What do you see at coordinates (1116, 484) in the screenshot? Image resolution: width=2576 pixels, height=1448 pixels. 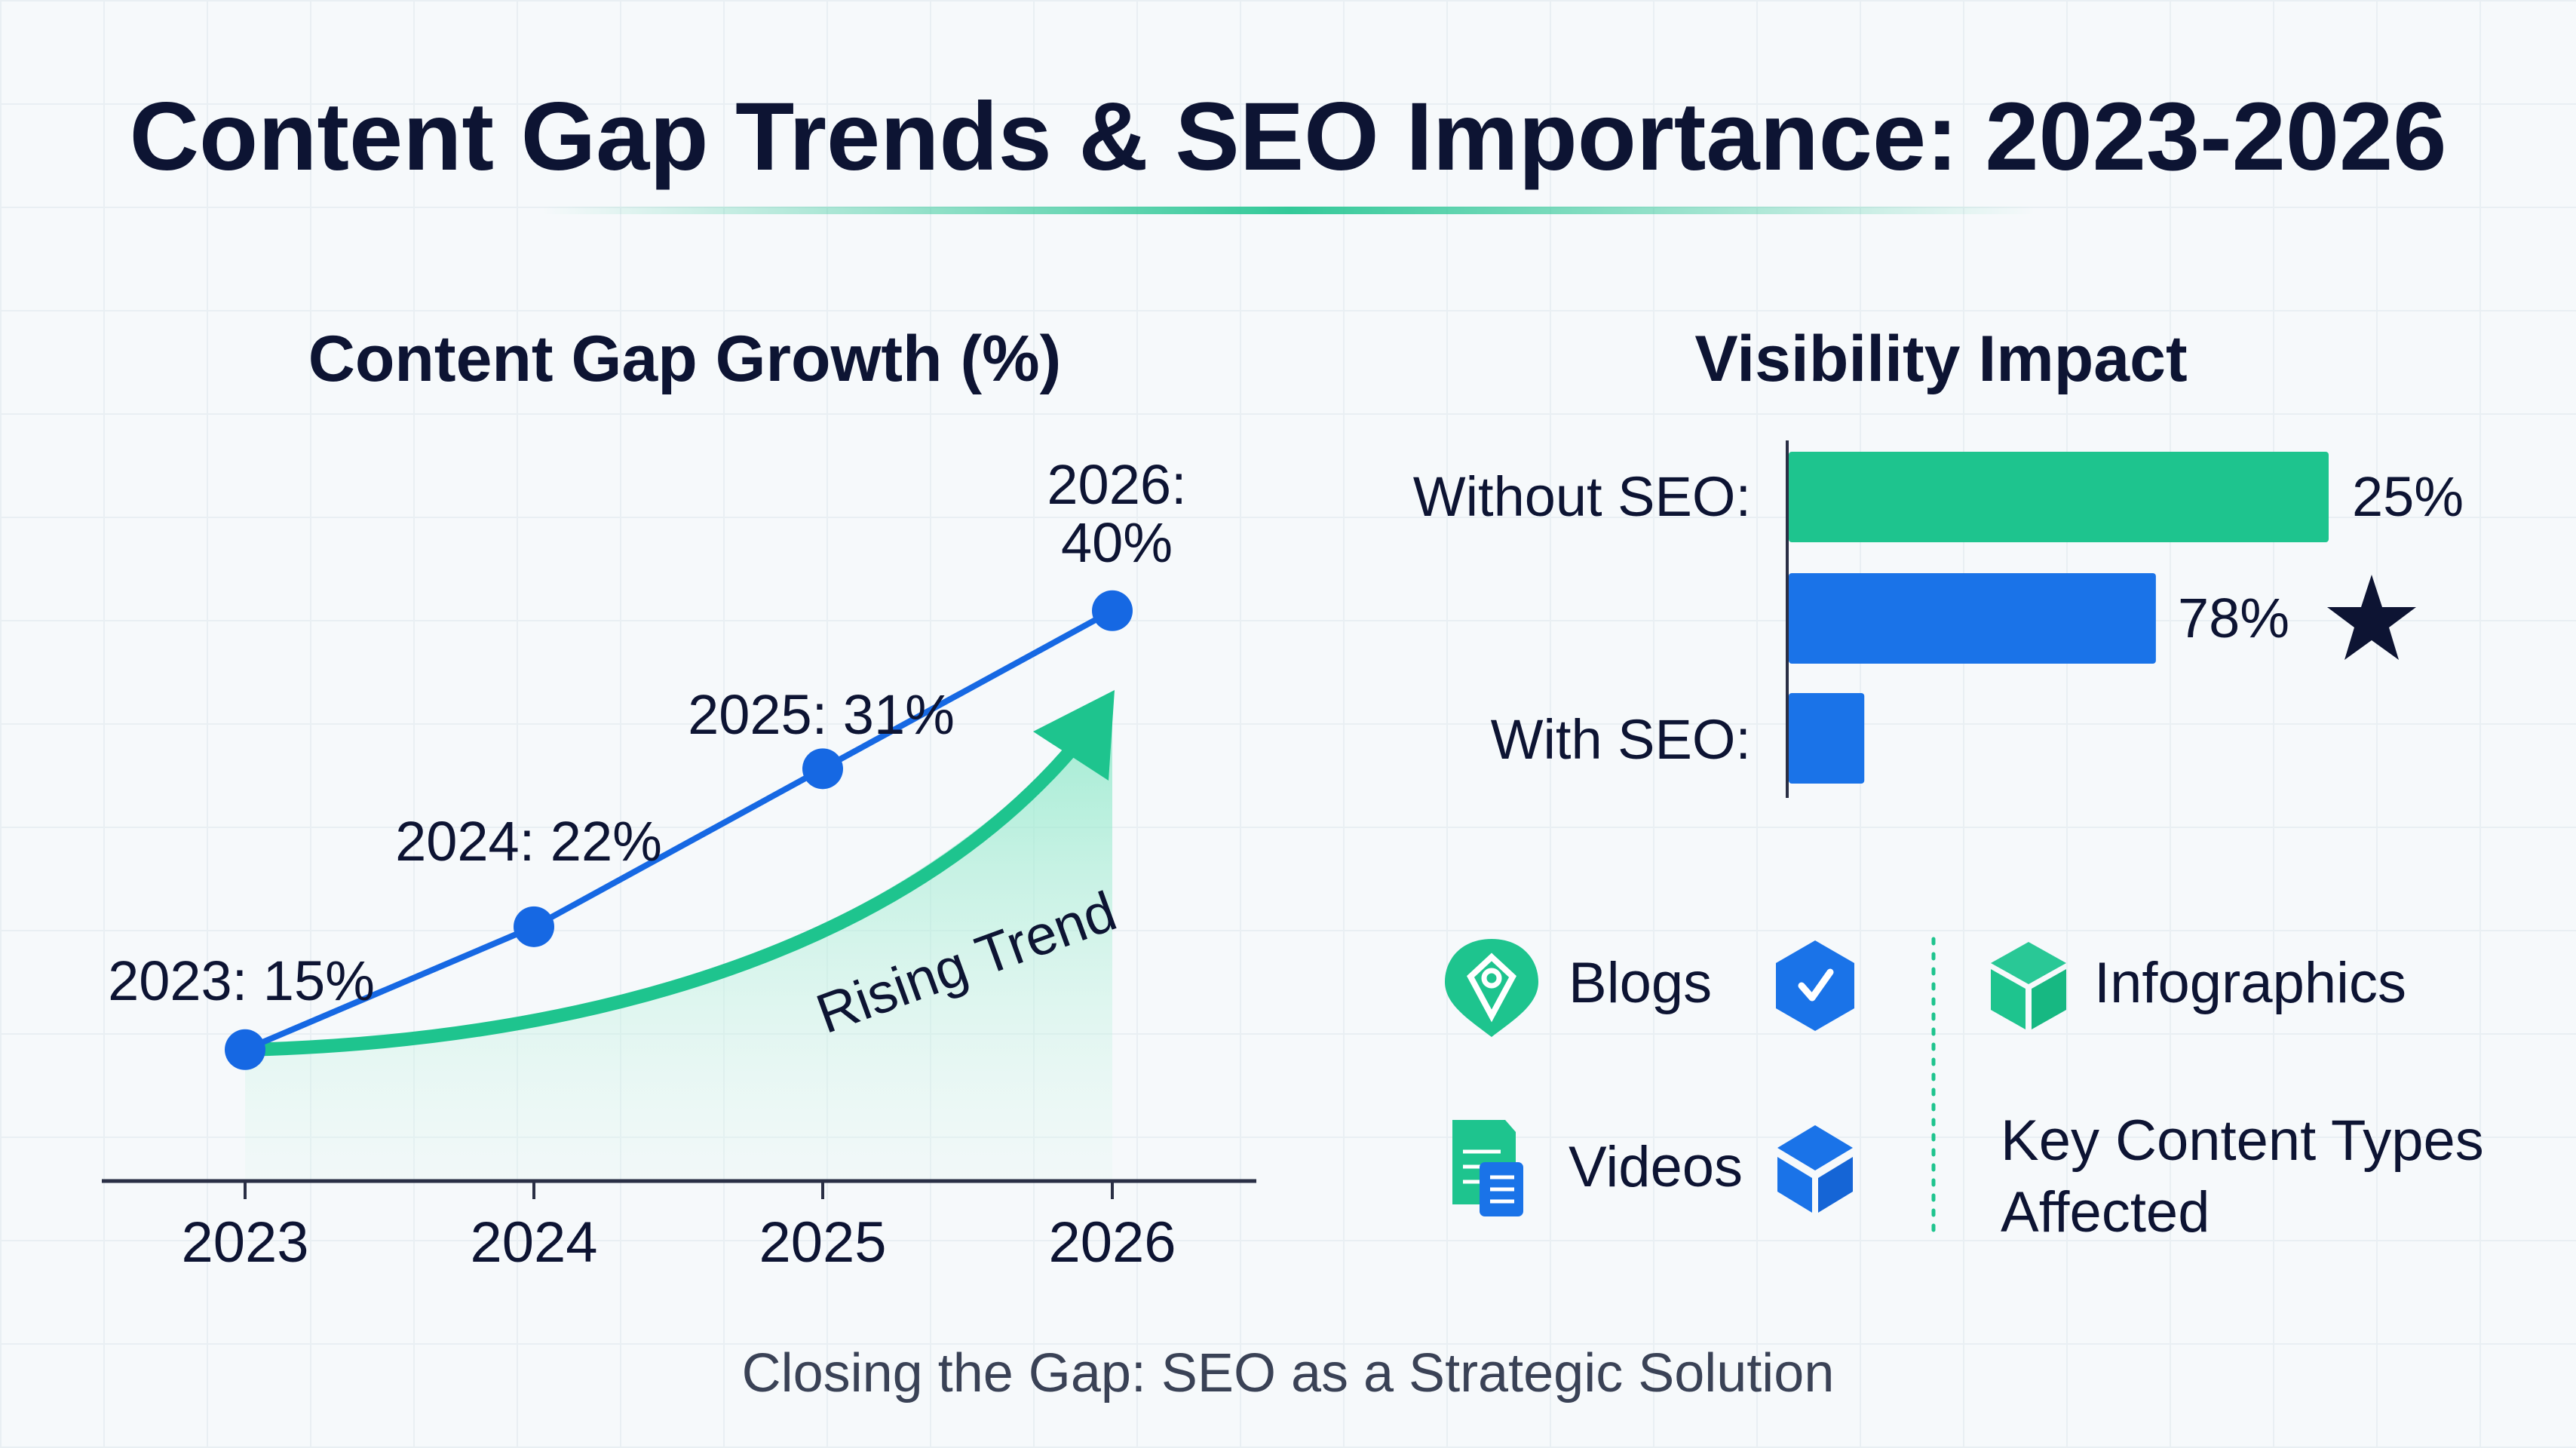 I see `data-label: 2026:` at bounding box center [1116, 484].